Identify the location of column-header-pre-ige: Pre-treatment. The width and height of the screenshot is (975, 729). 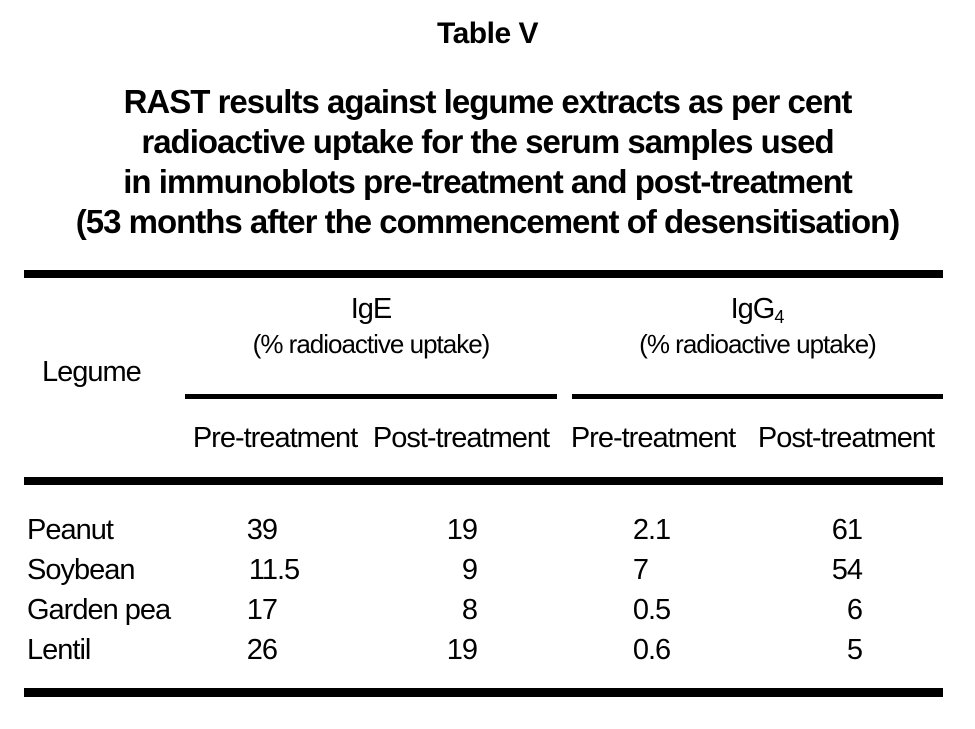
(275, 438).